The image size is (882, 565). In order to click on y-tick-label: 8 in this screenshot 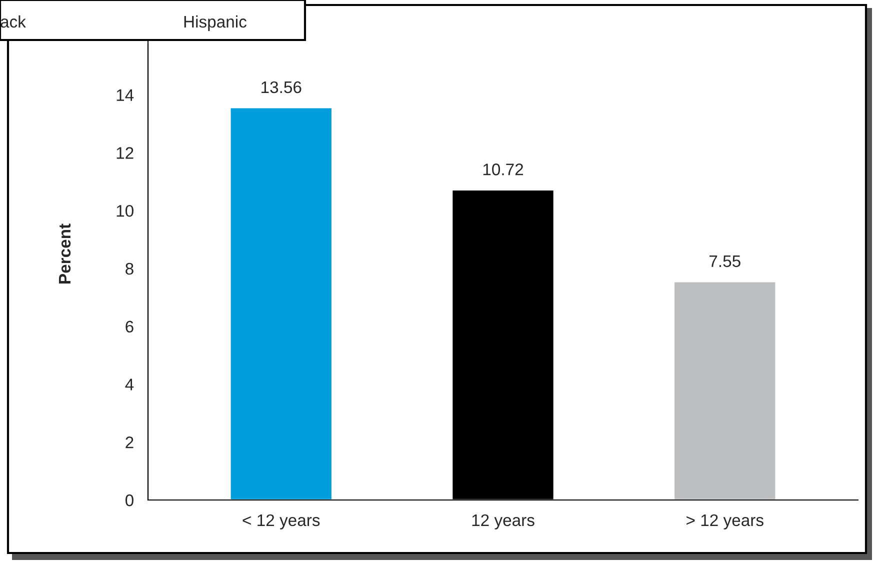, I will do `click(130, 268)`.